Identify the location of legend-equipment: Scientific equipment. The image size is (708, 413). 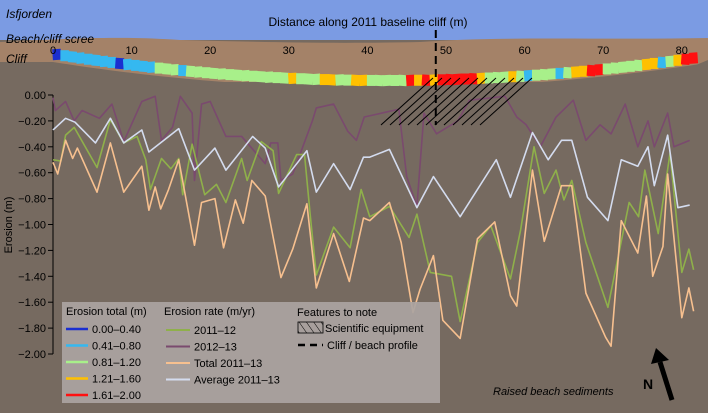
(374, 329).